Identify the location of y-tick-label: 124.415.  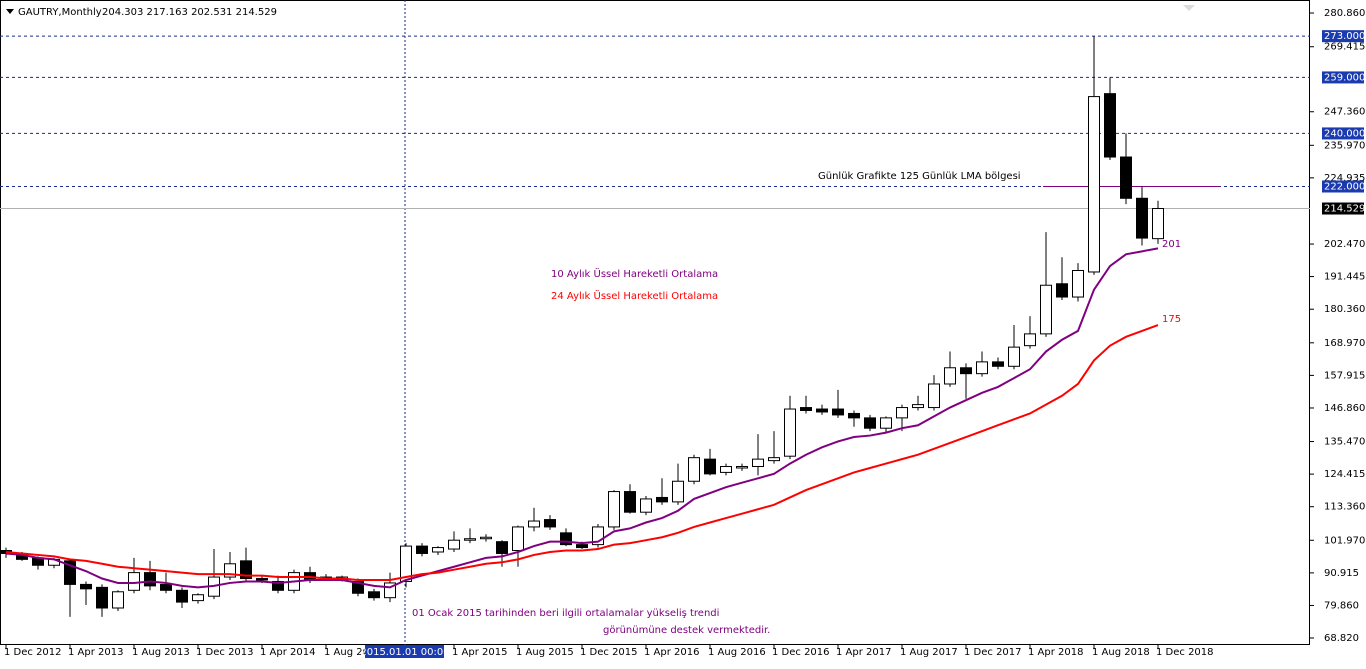
(1344, 474).